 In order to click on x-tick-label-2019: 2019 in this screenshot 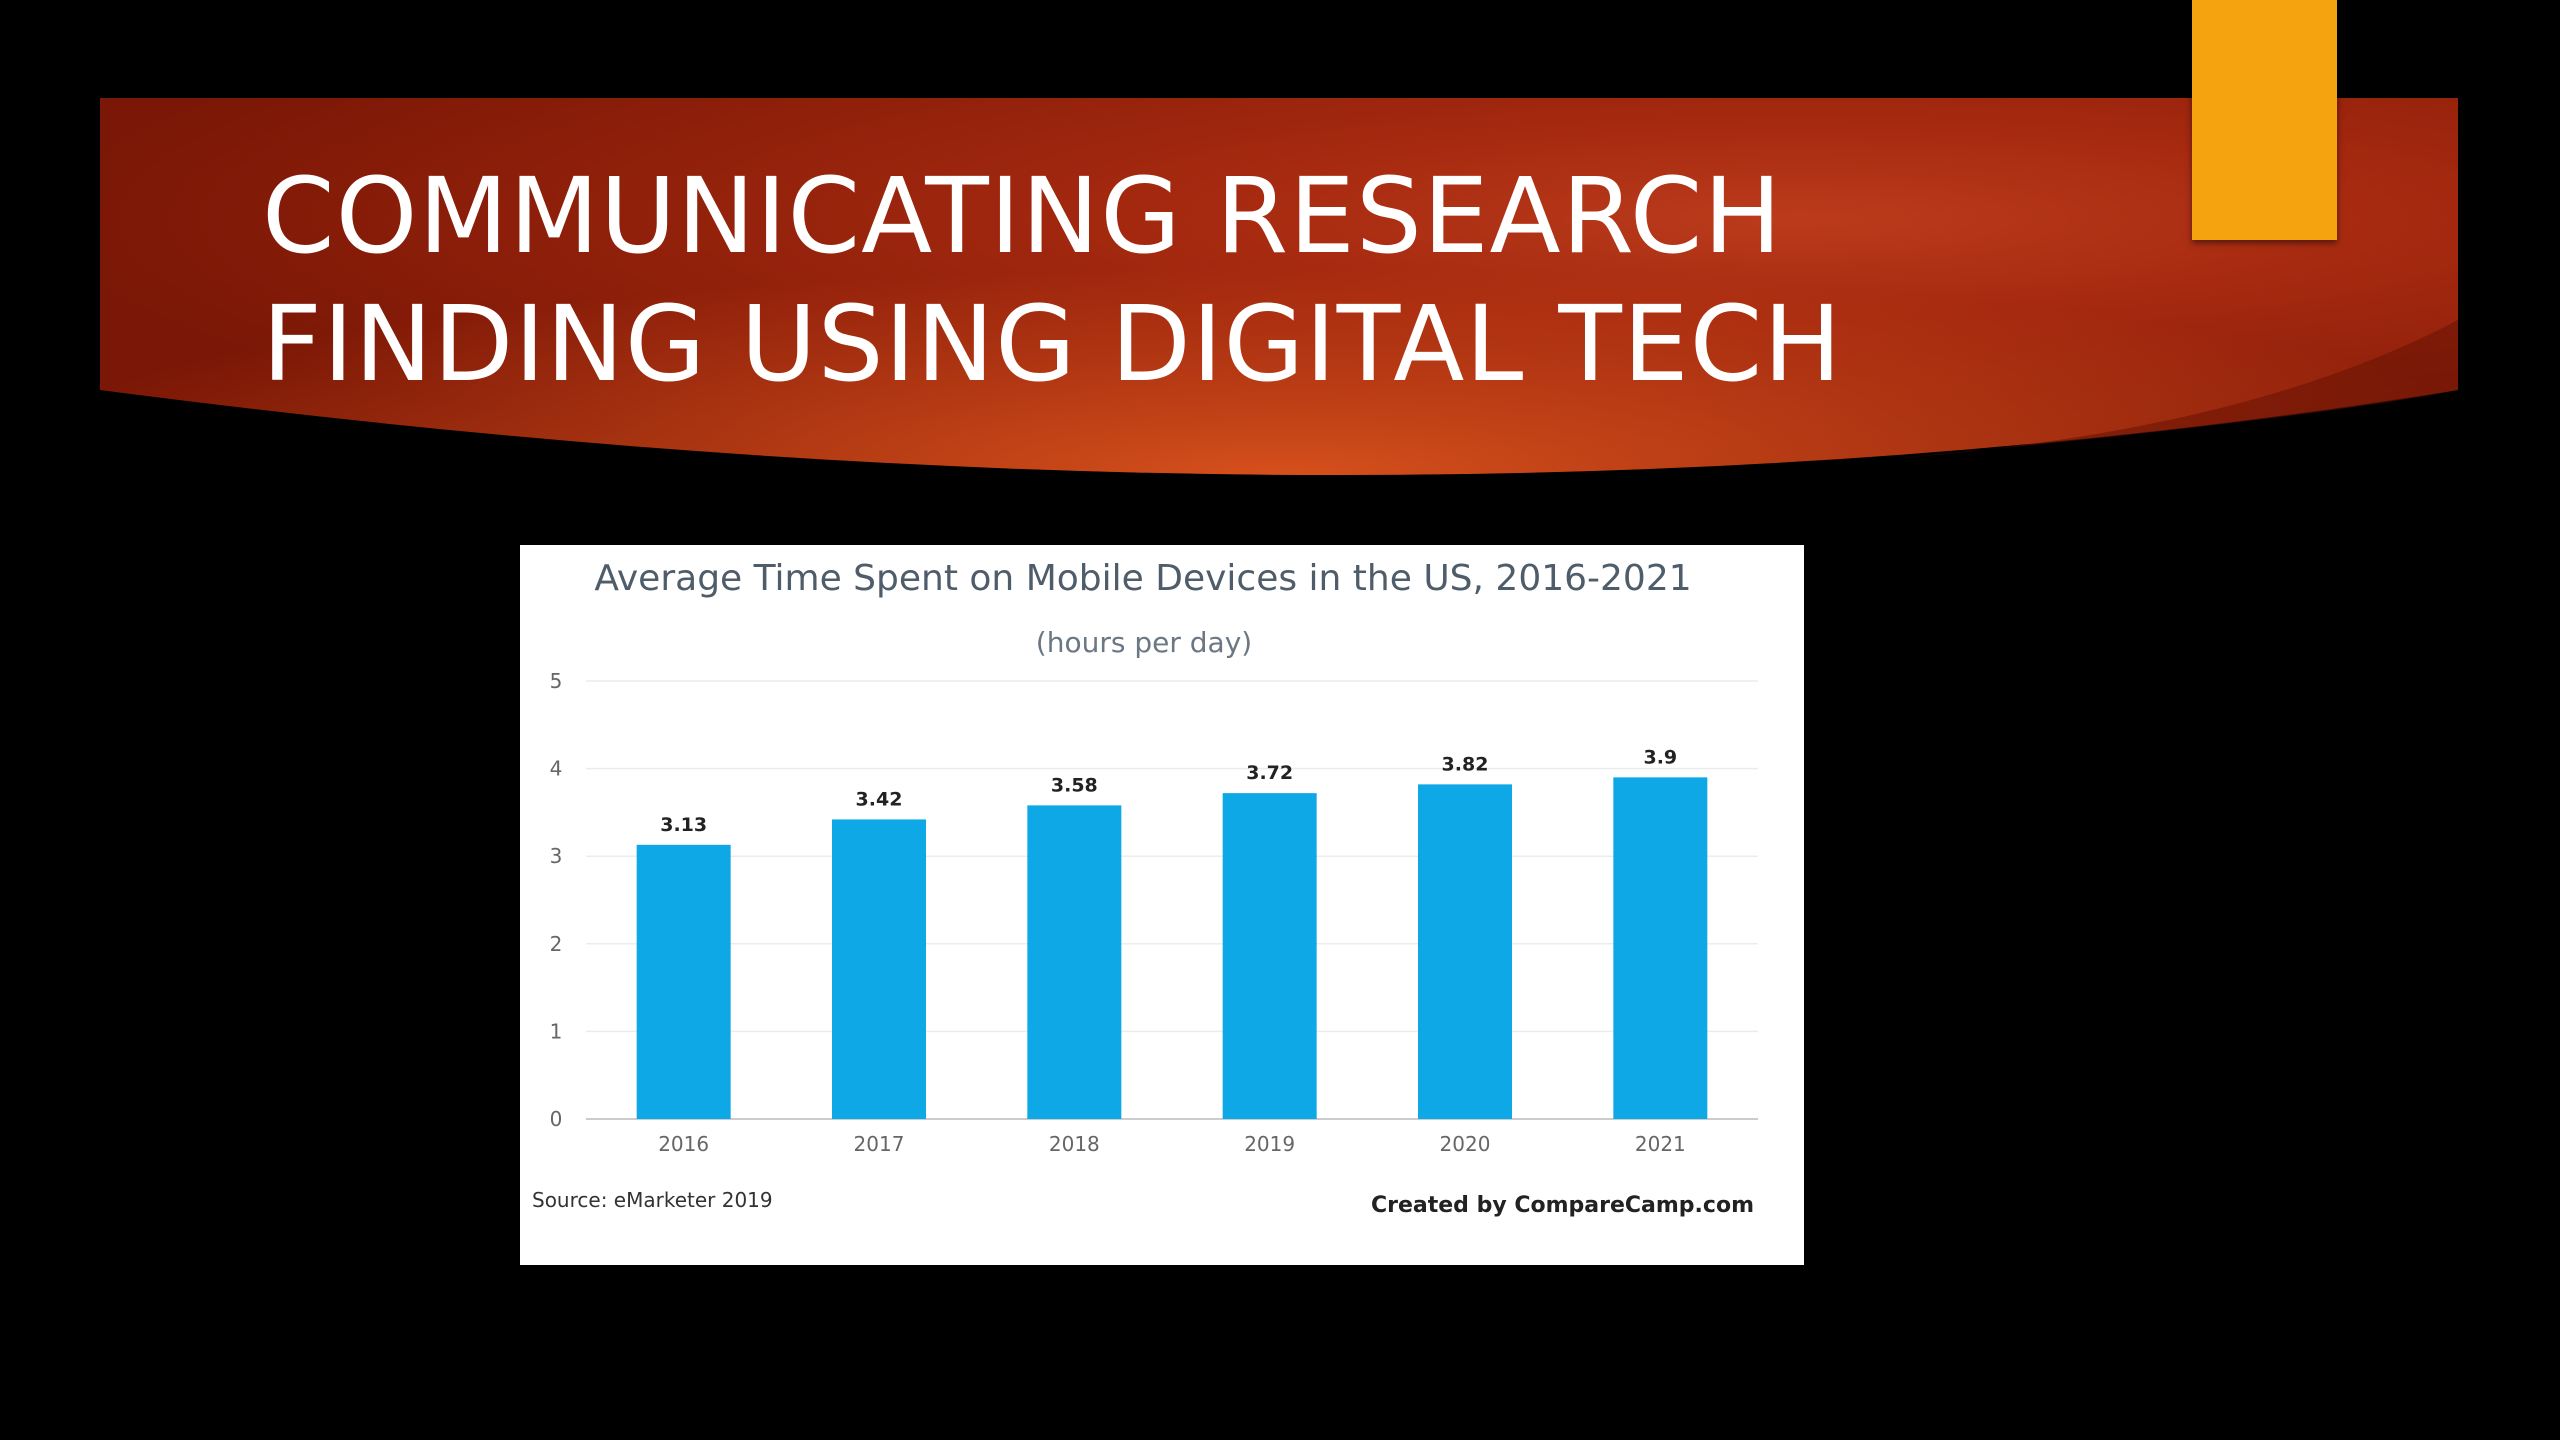, I will do `click(1269, 1144)`.